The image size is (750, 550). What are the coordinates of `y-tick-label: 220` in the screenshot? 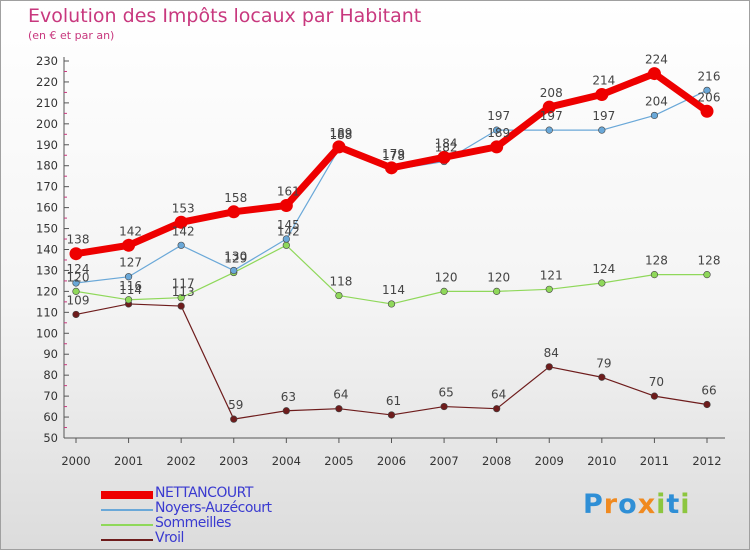 It's located at (47, 82).